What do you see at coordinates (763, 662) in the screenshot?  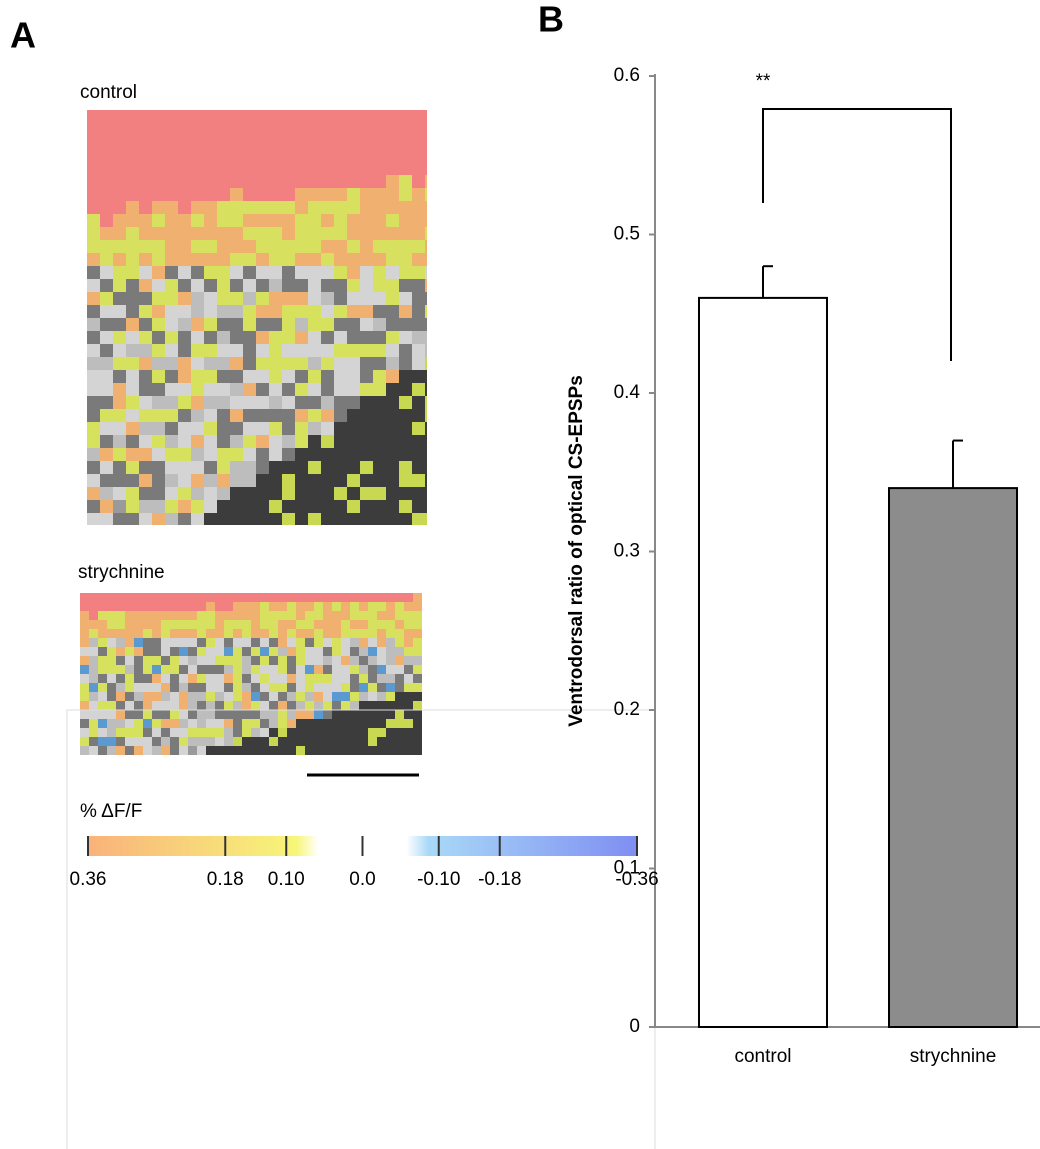 I see `bar` at bounding box center [763, 662].